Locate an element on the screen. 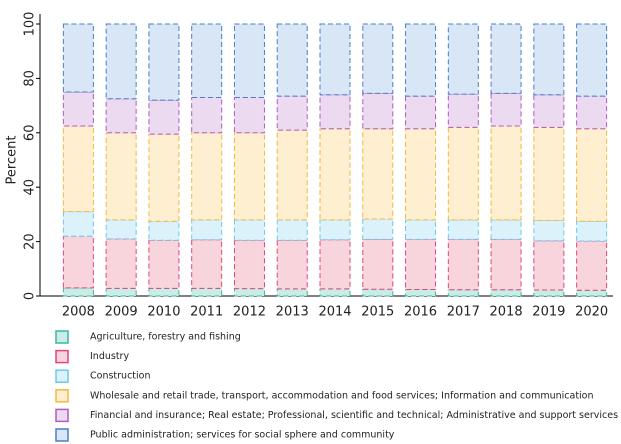 This screenshot has width=621, height=444. x-tick-label: 2009 is located at coordinates (121, 312).